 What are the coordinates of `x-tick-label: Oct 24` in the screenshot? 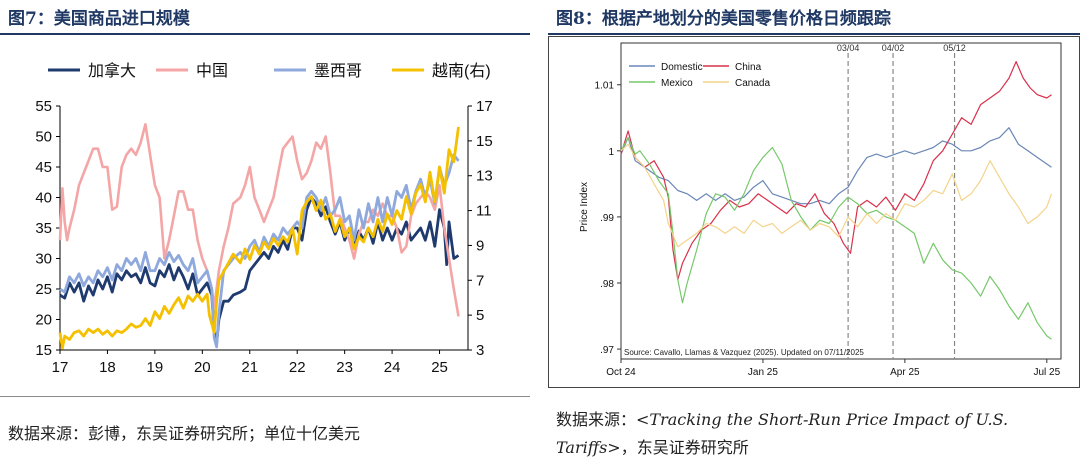 It's located at (621, 372).